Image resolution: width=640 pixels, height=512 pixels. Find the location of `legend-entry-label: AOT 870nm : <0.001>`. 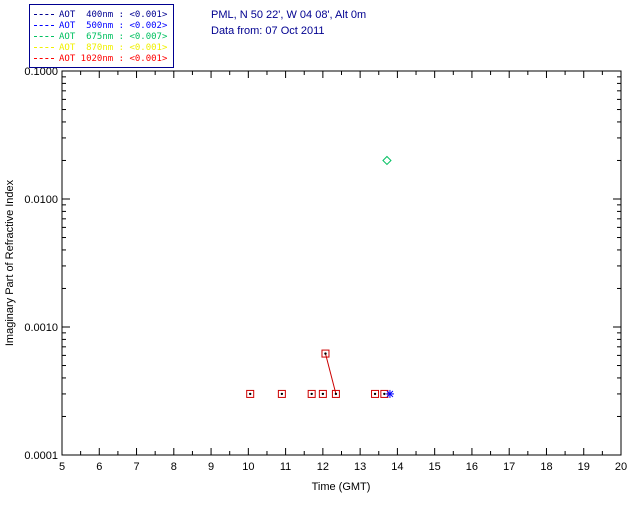

legend-entry-label: AOT 870nm : <0.001> is located at coordinates (113, 47).